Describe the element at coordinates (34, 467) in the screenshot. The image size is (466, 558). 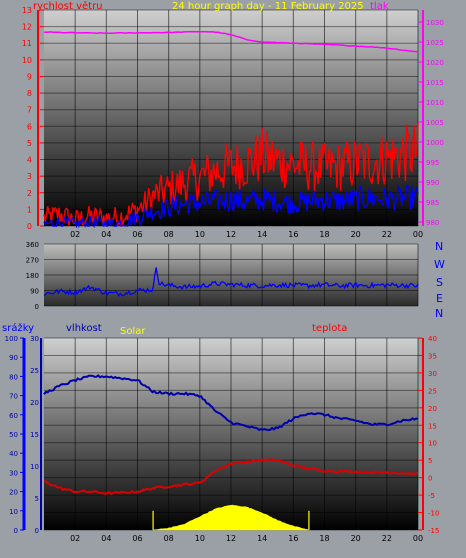
I see `humidity-y-tick-label: 10` at that location.